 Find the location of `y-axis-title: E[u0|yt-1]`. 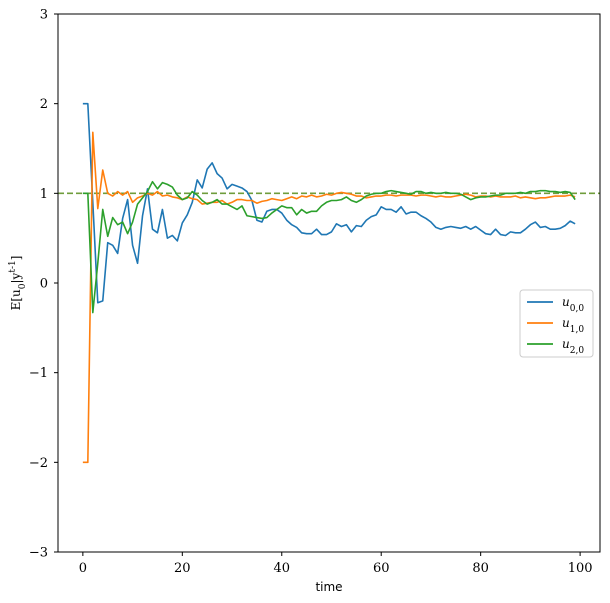

y-axis-title: E[u0|yt-1] is located at coordinates (18, 283).